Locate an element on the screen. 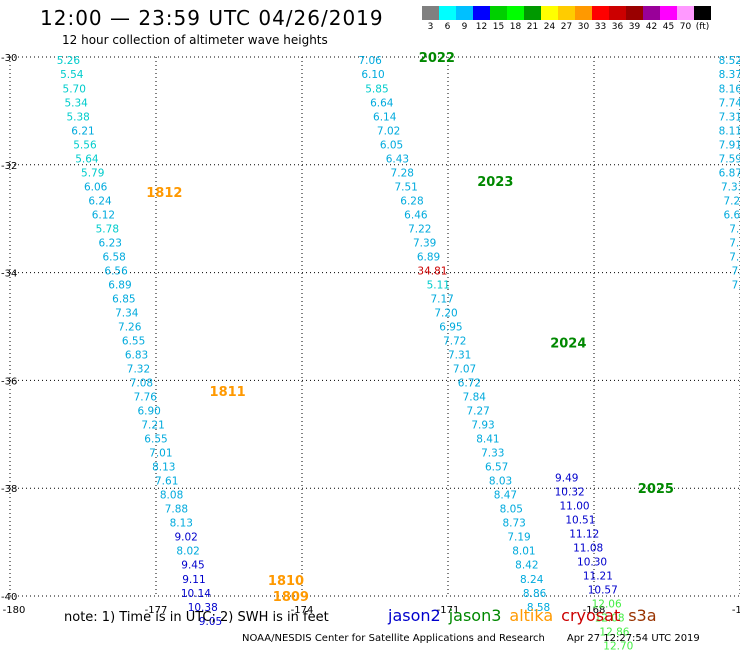 Image resolution: width=740 pixels, height=650 pixels. data-point-0-29: 8.13 is located at coordinates (163, 468).